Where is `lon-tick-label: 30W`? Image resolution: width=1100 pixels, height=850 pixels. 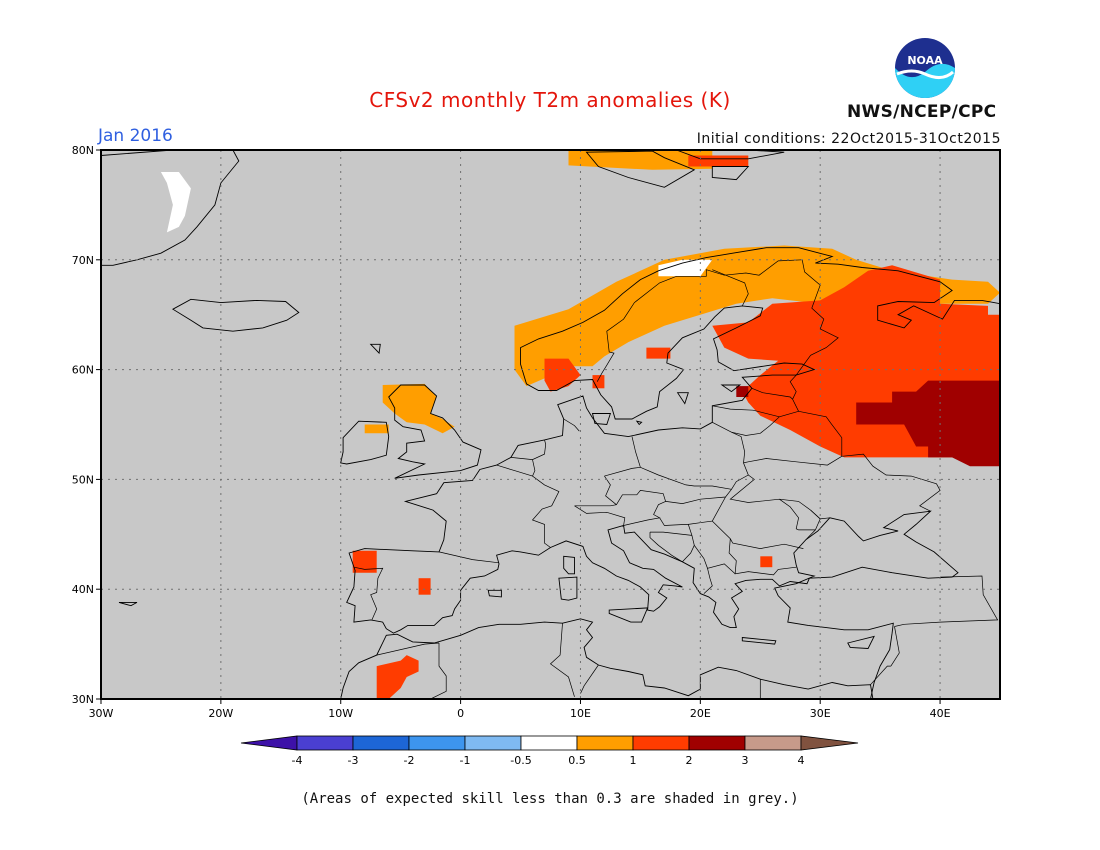 lon-tick-label: 30W is located at coordinates (101, 713).